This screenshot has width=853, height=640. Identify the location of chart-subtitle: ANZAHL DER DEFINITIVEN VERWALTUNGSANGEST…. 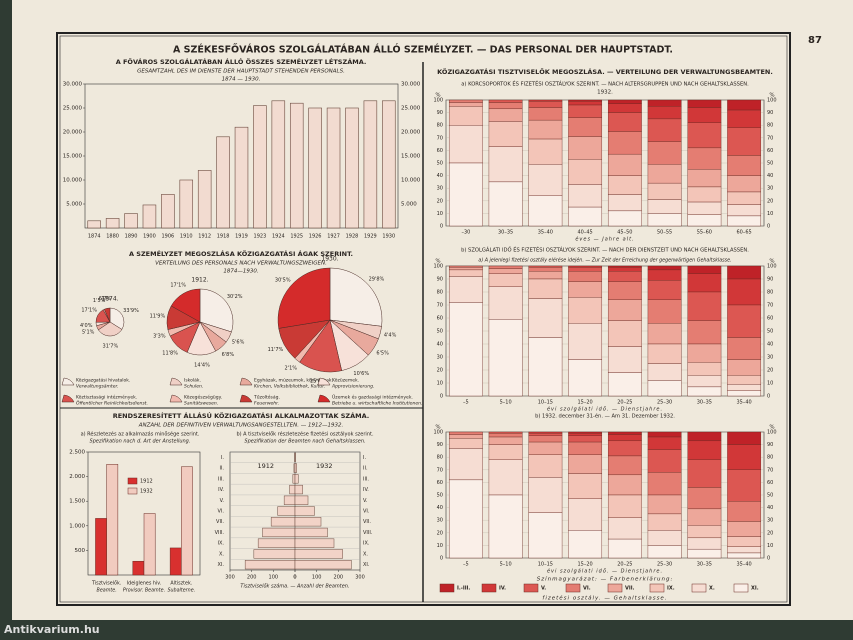
(241, 426).